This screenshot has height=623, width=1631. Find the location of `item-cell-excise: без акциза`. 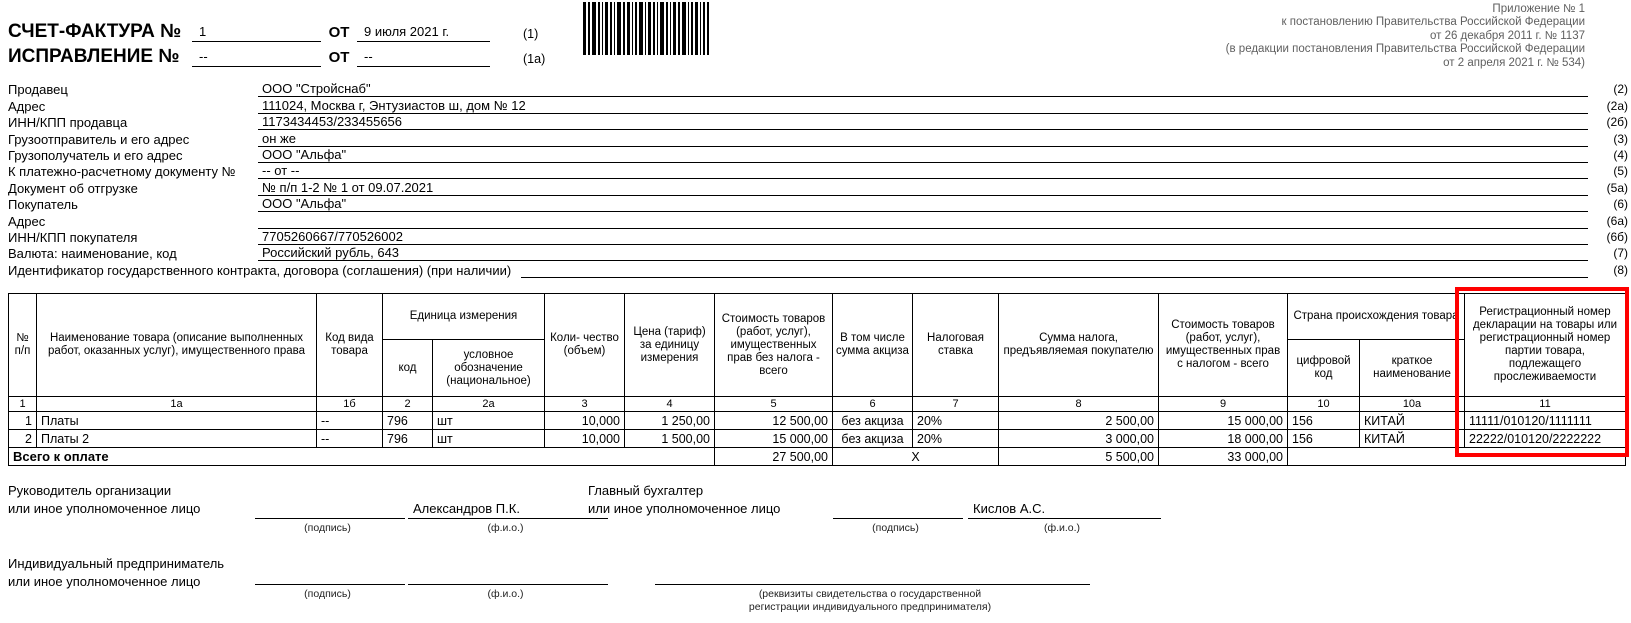

item-cell-excise: без акциза is located at coordinates (872, 438).